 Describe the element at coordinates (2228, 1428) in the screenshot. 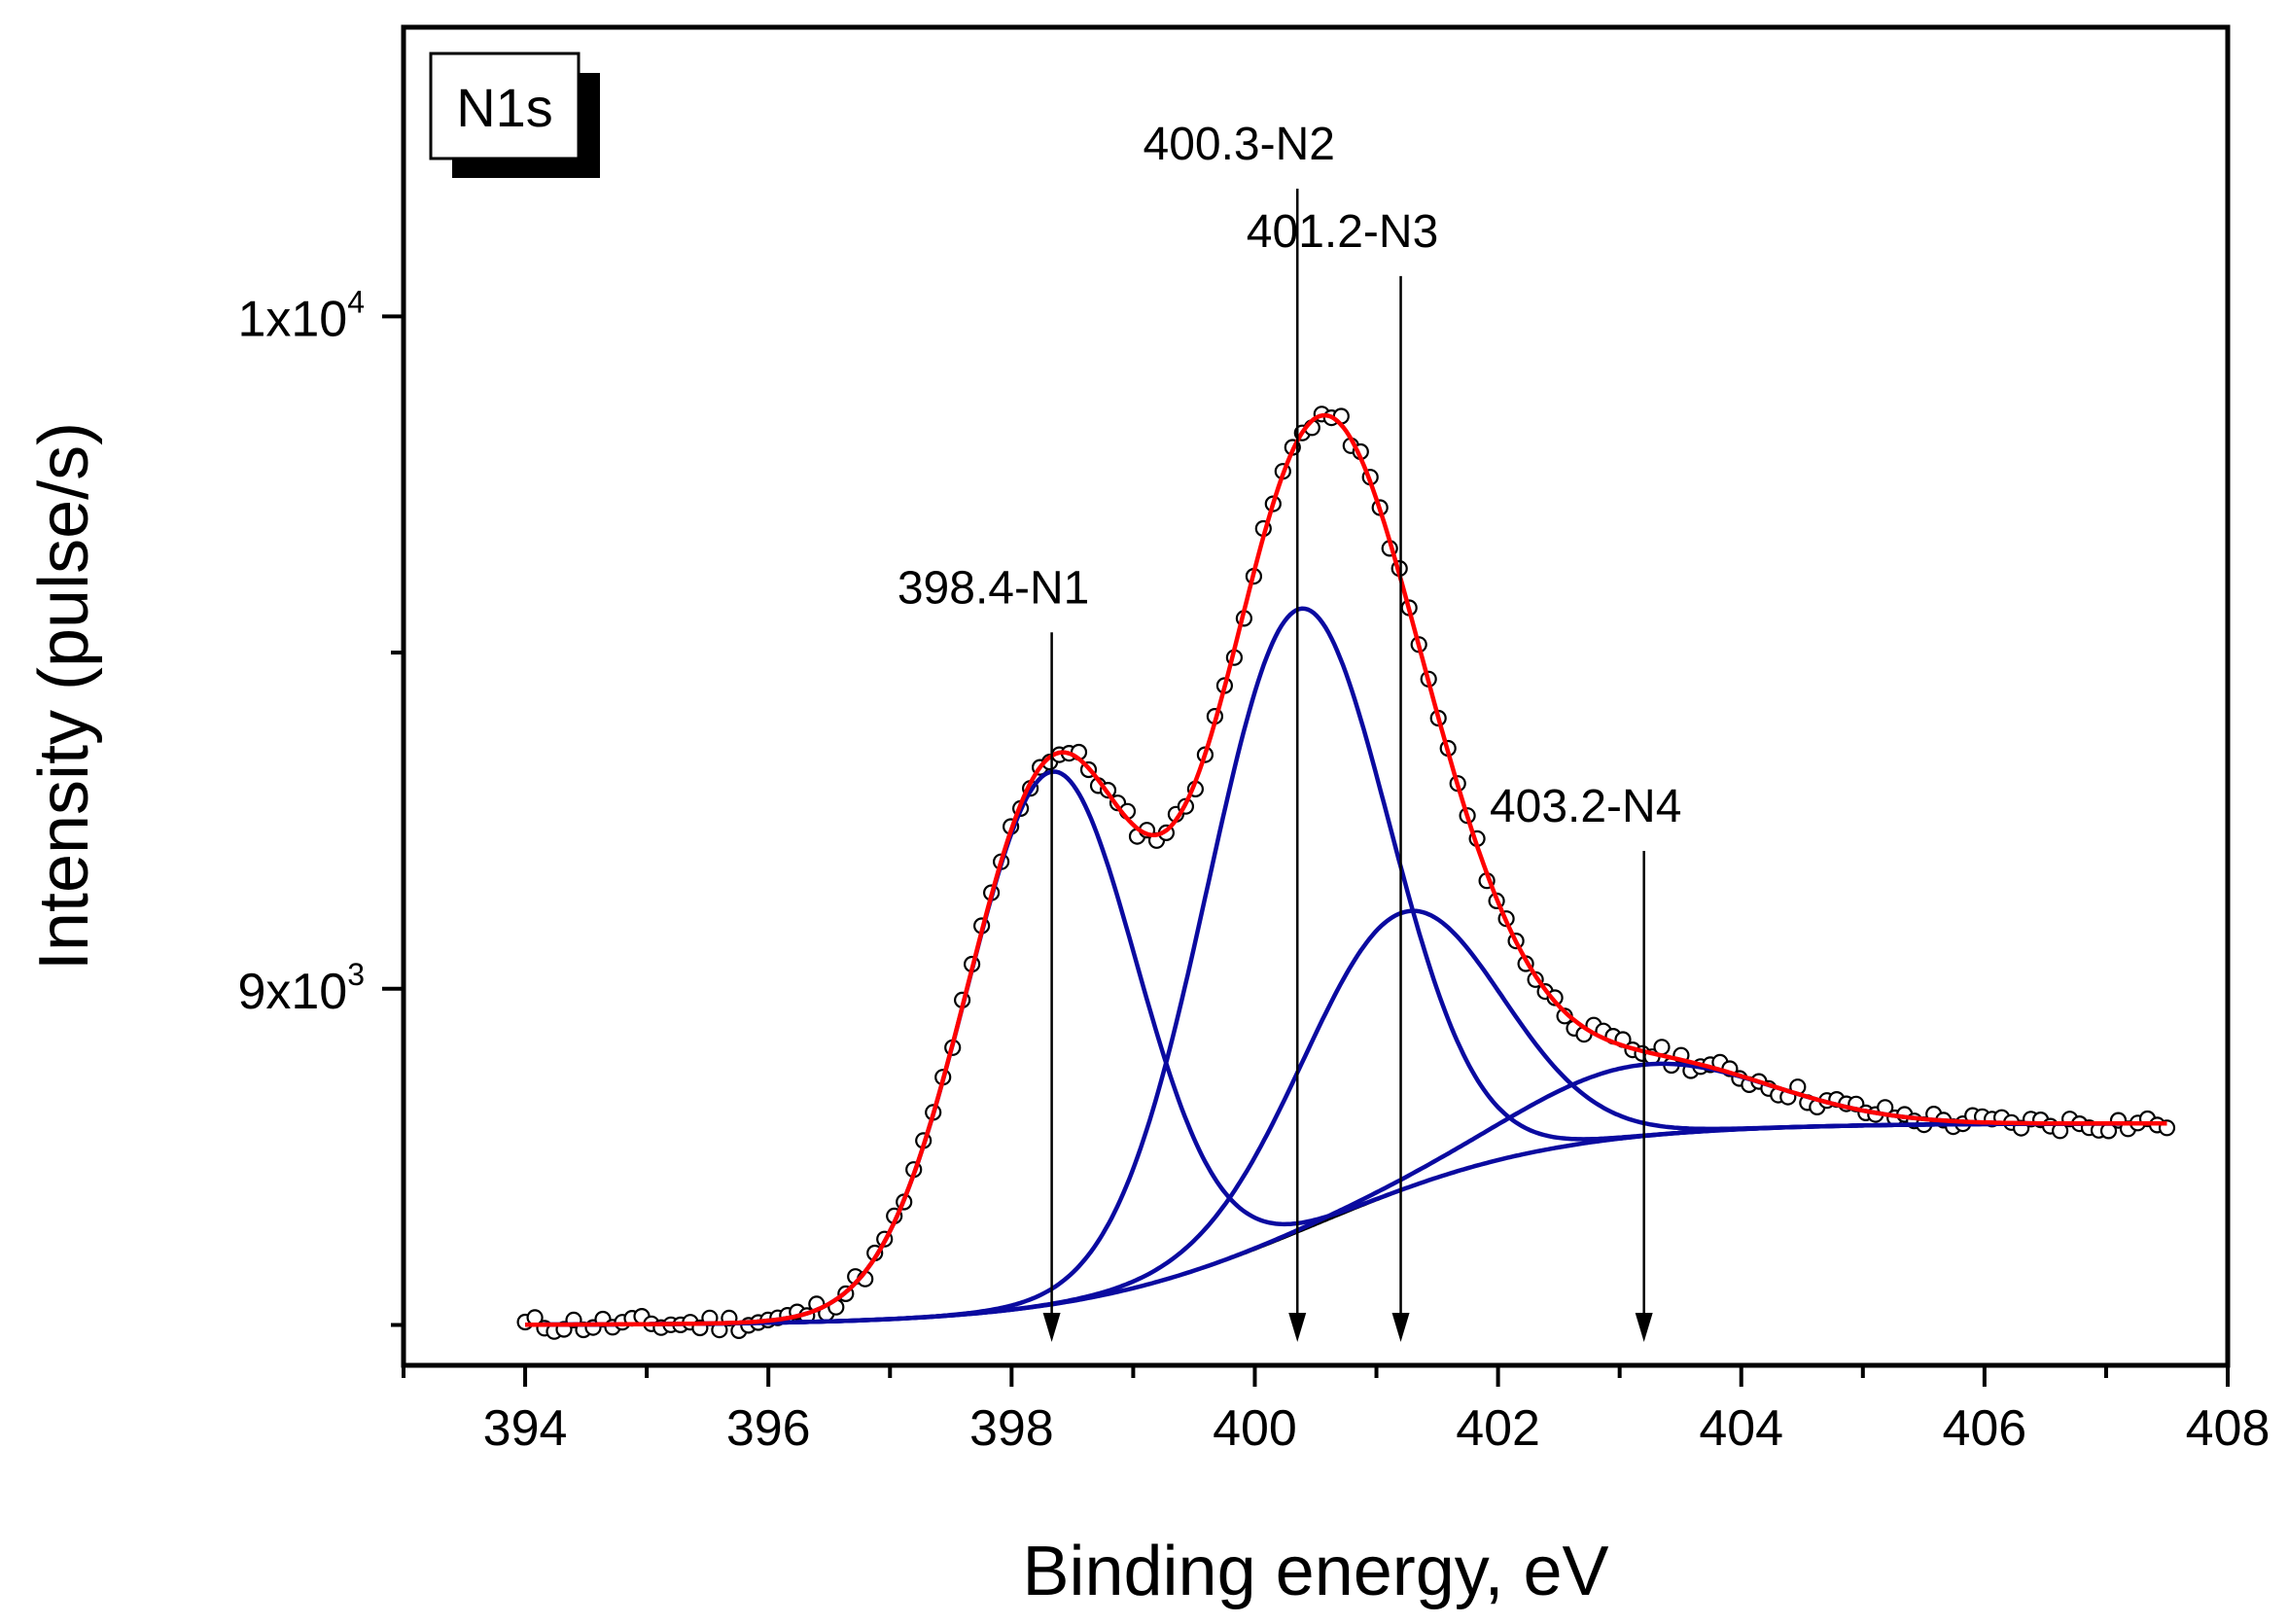

I see `x-tick-label: 408` at that location.